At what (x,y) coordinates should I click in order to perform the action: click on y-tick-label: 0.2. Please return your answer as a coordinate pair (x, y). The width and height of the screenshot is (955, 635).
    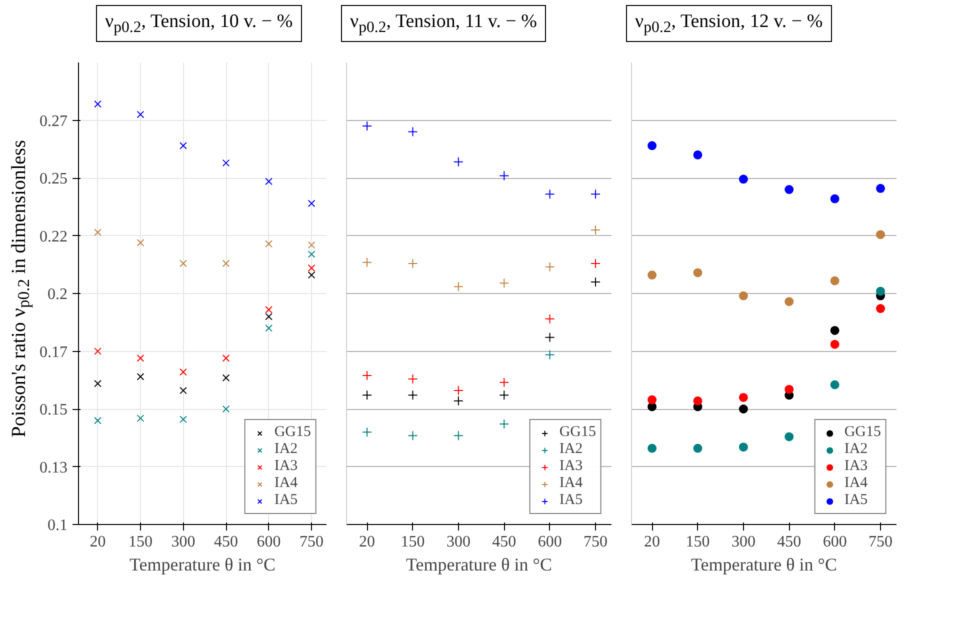
    Looking at the image, I should click on (58, 295).